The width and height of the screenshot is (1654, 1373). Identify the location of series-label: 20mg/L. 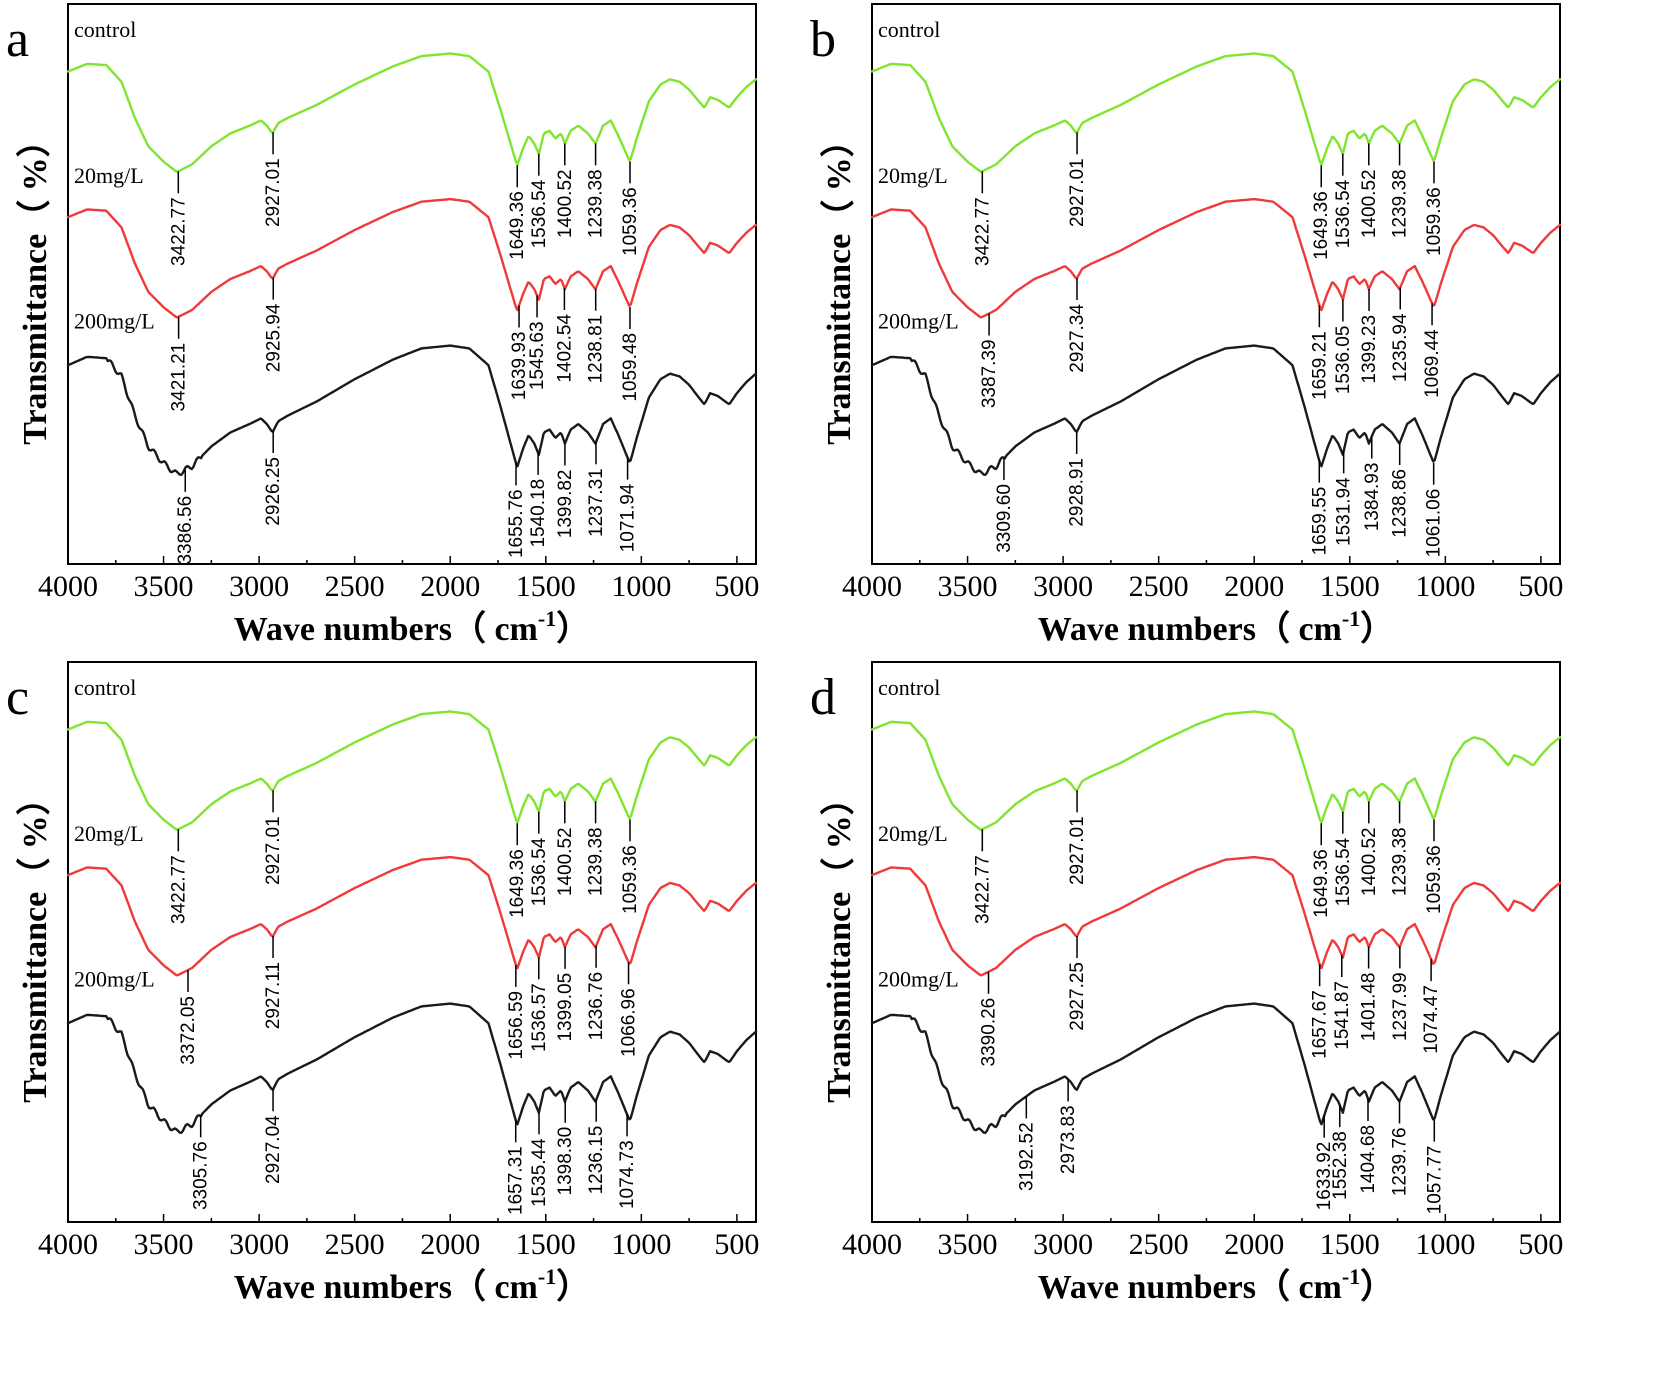
(109, 175).